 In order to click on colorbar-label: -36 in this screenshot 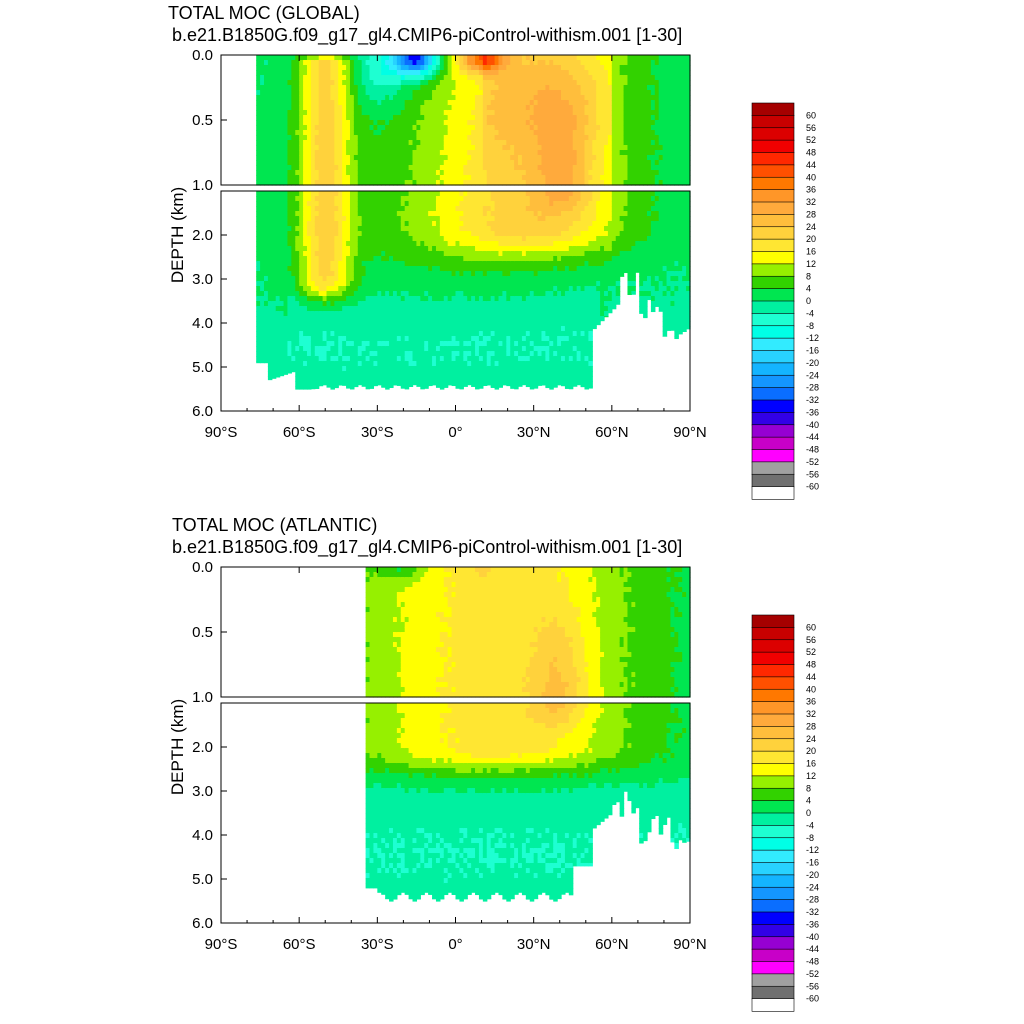, I will do `click(812, 412)`.